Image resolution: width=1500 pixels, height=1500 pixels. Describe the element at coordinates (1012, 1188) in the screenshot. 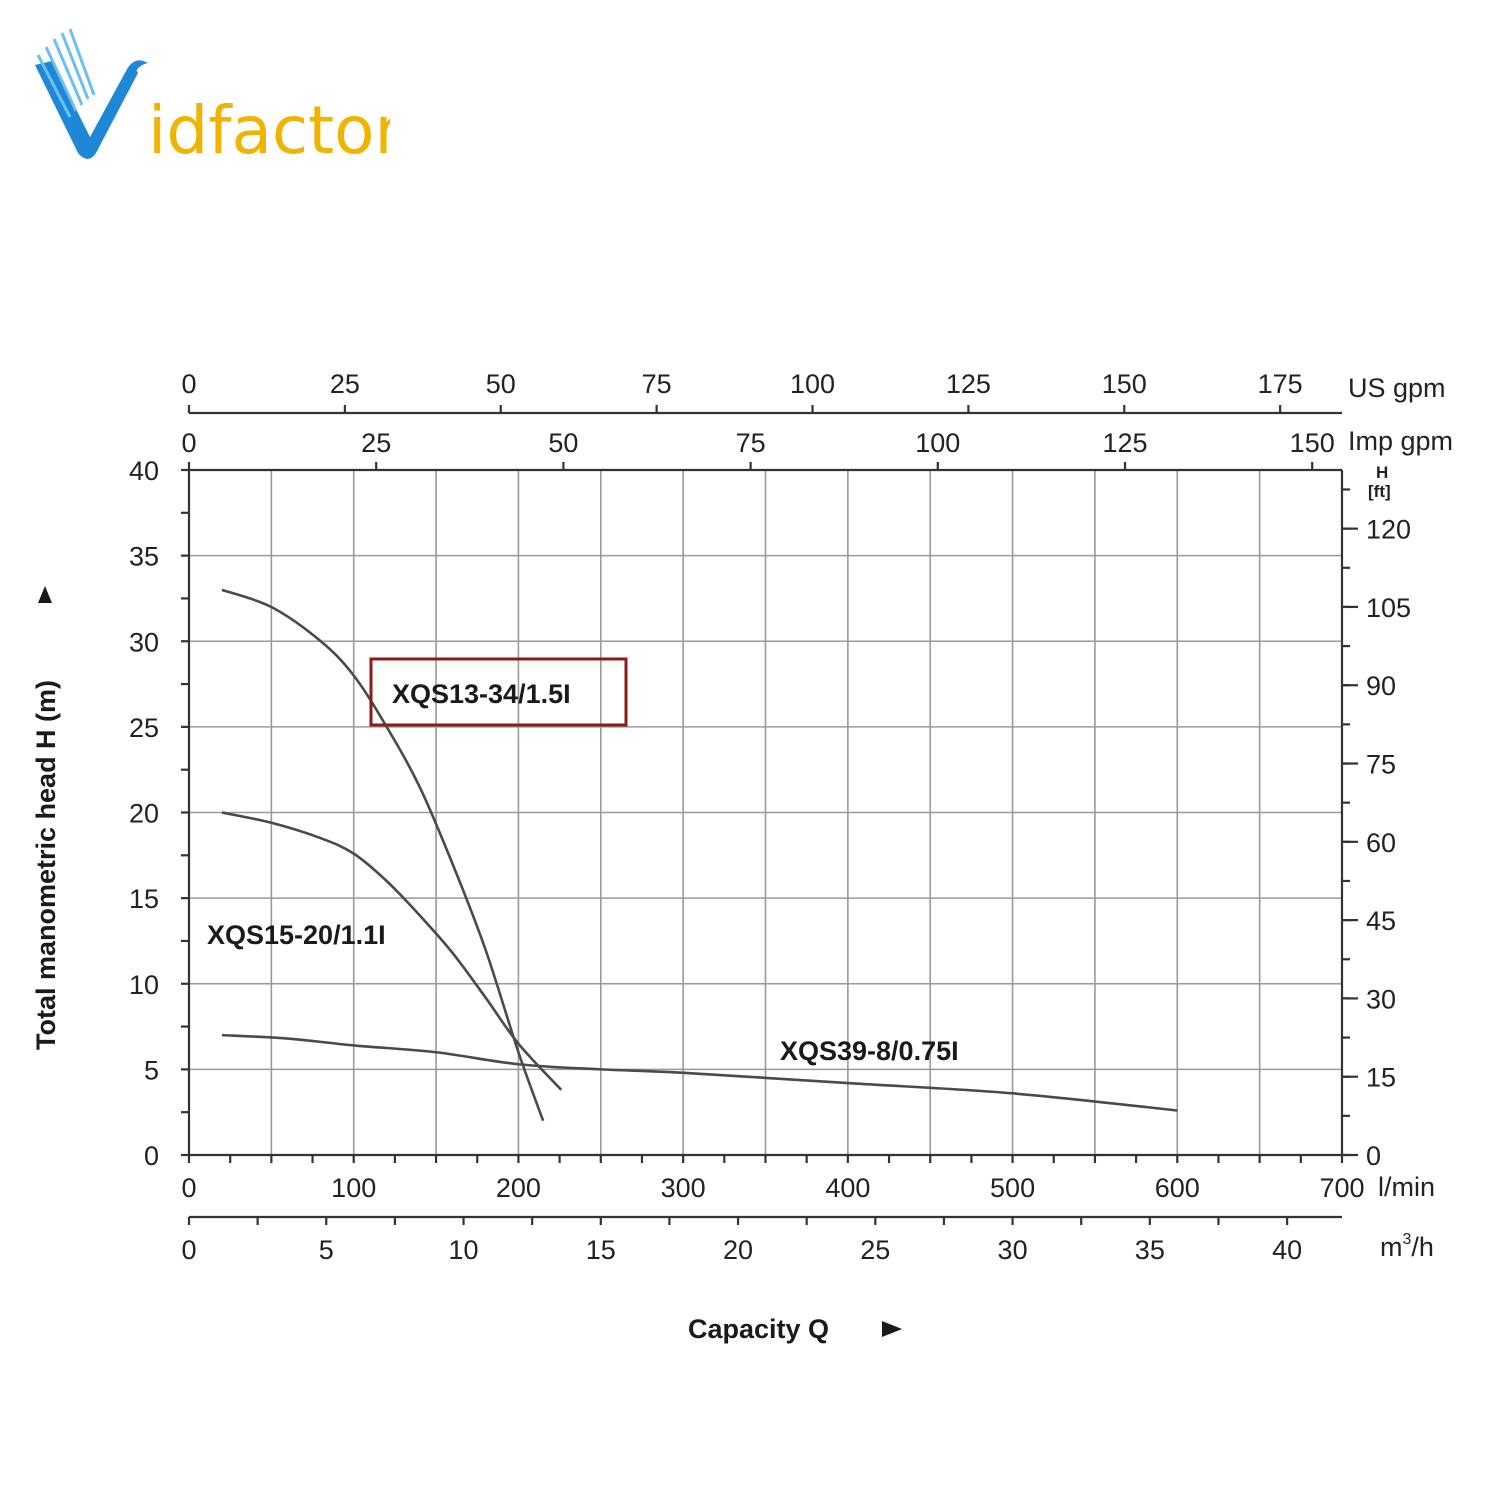

I see `x-tick-label: 500` at that location.